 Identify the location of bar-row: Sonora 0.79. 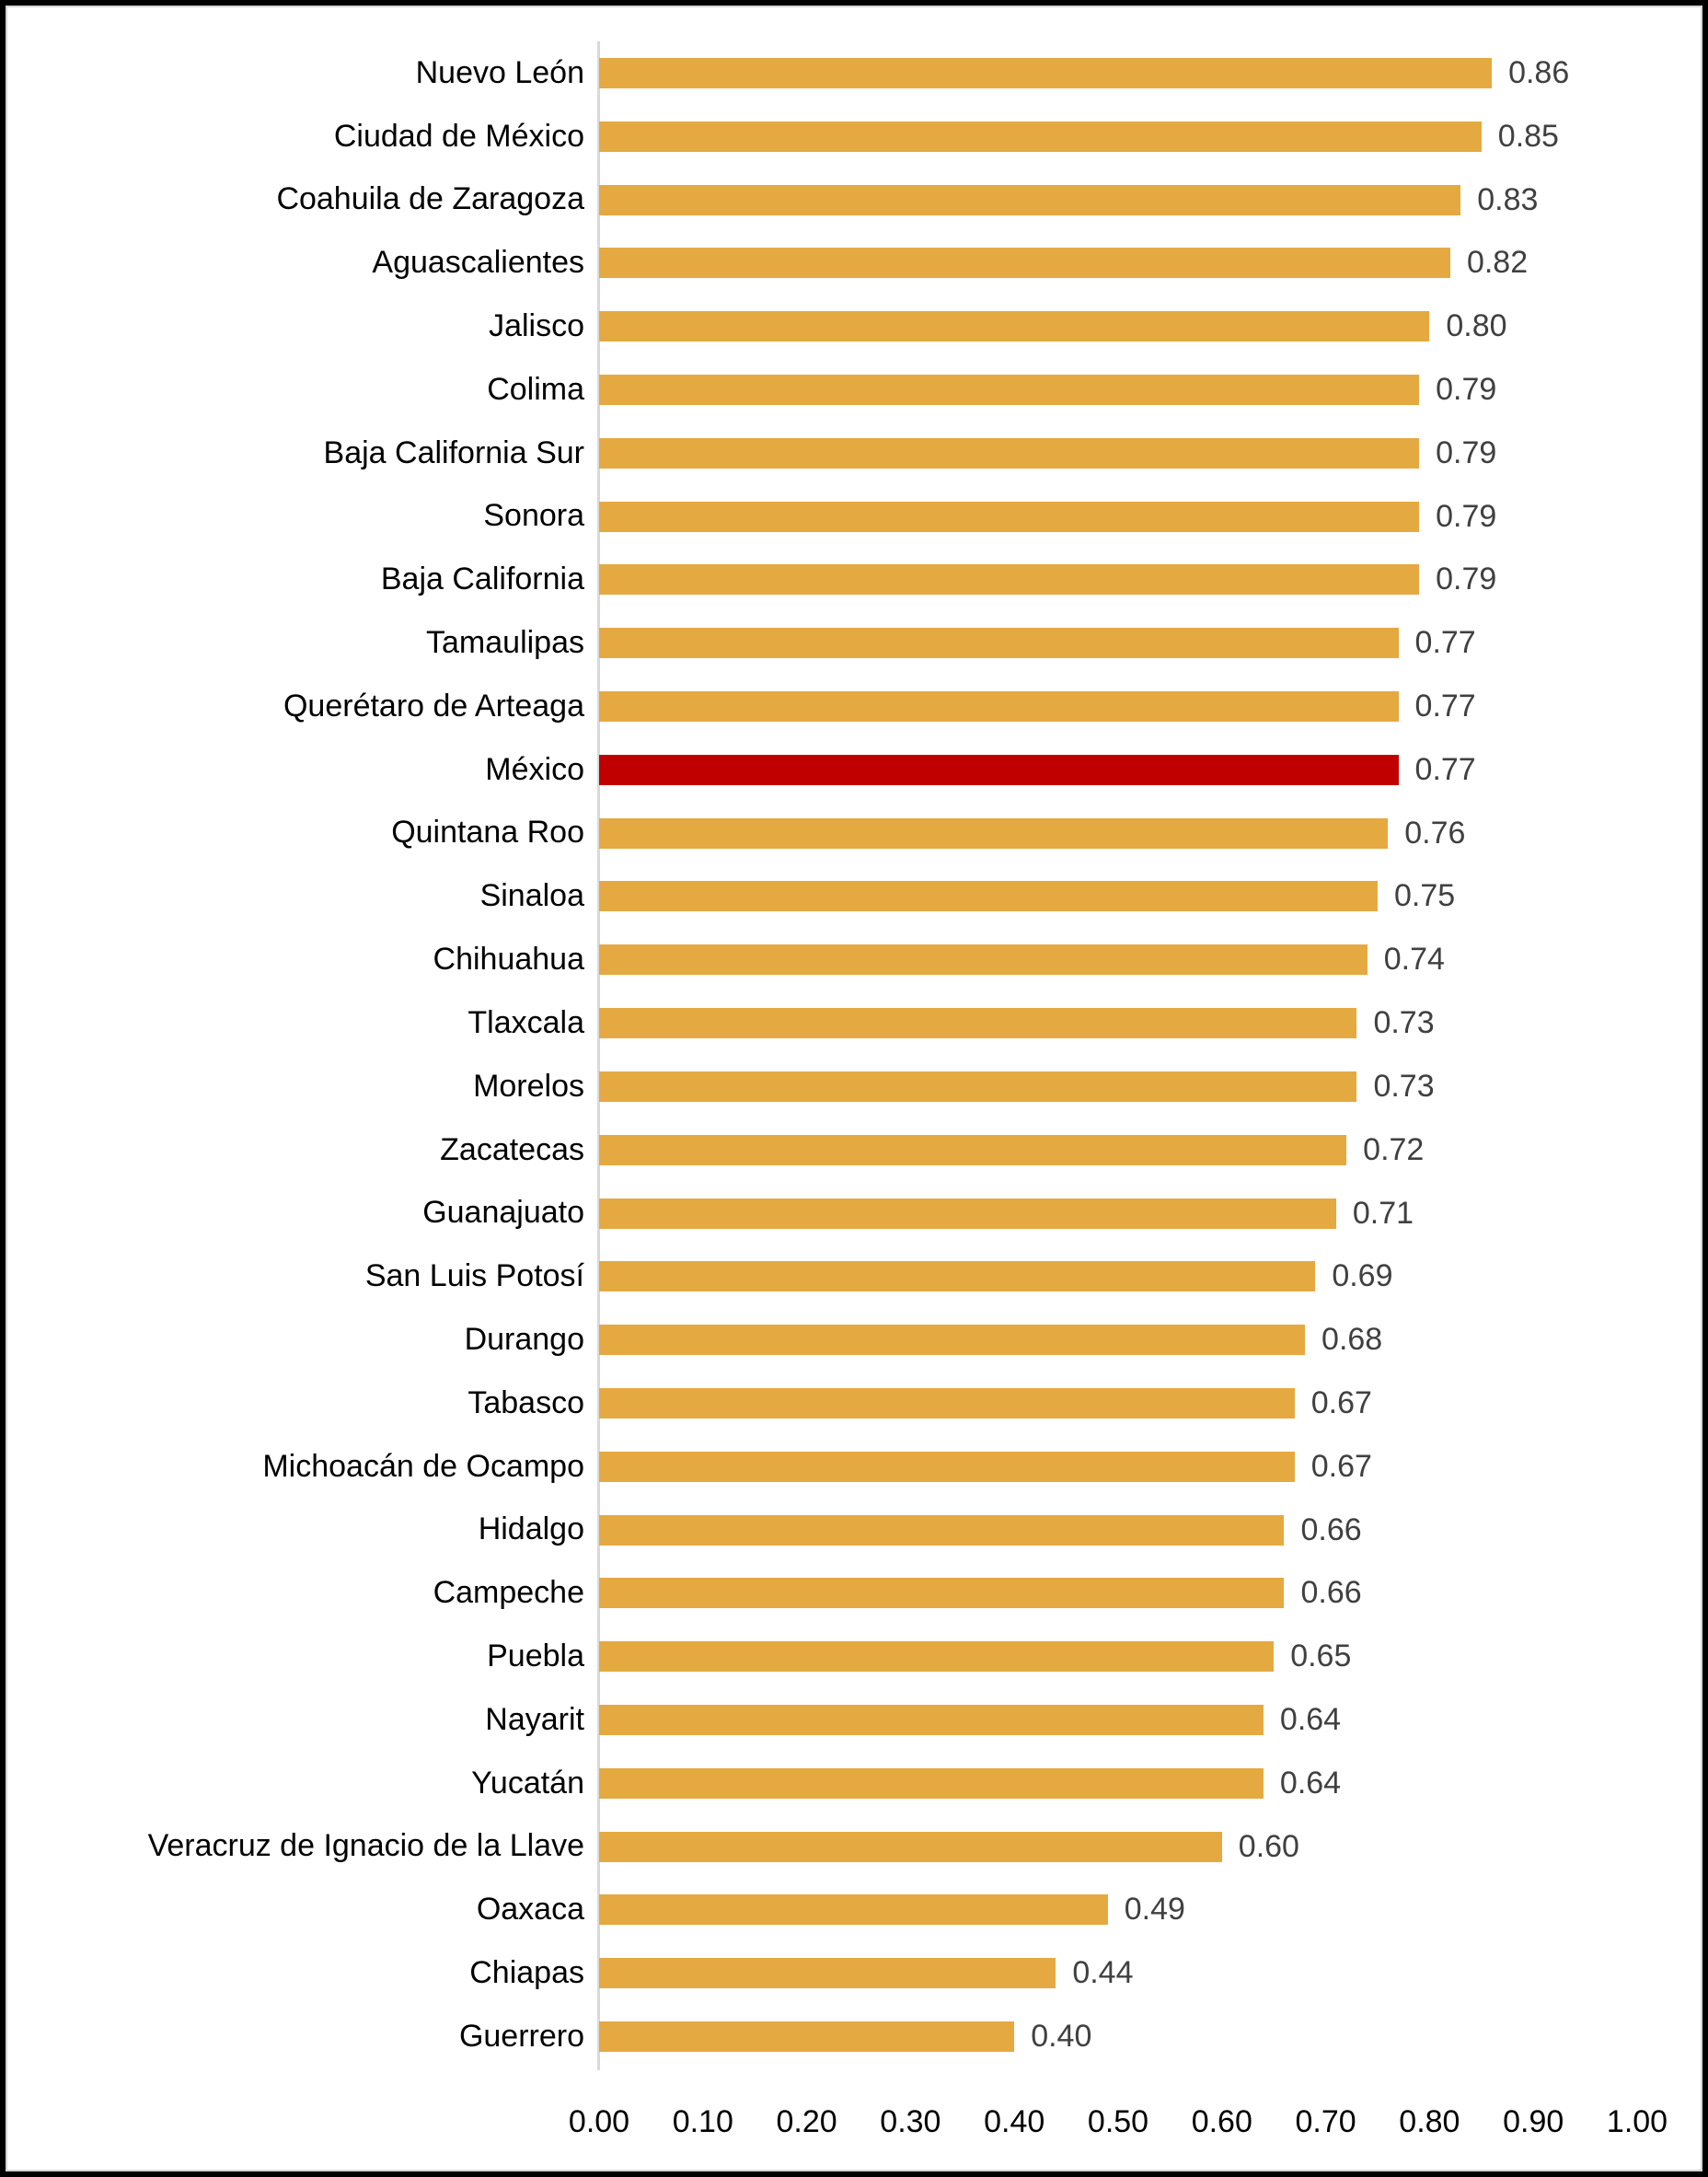
(854, 517).